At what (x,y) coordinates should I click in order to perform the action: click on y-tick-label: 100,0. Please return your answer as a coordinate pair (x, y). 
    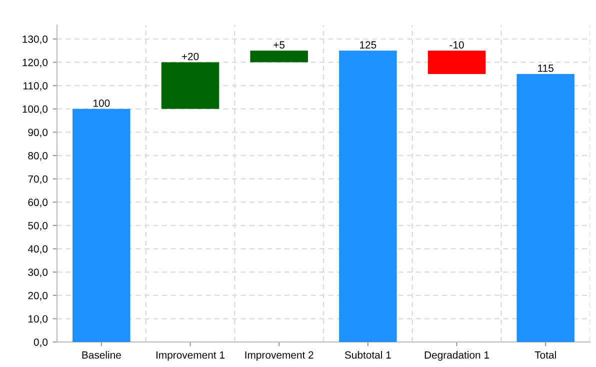
    Looking at the image, I should click on (35, 109).